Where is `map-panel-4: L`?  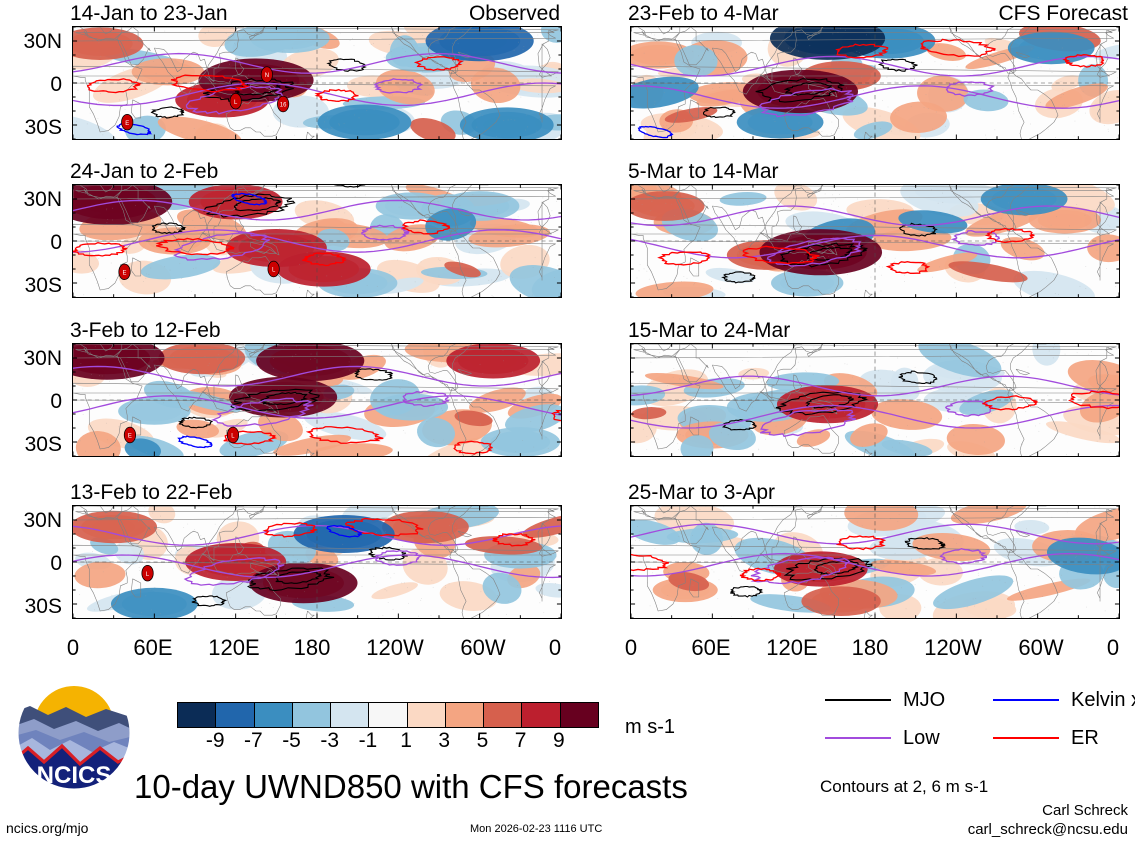 map-panel-4: L is located at coordinates (317, 562).